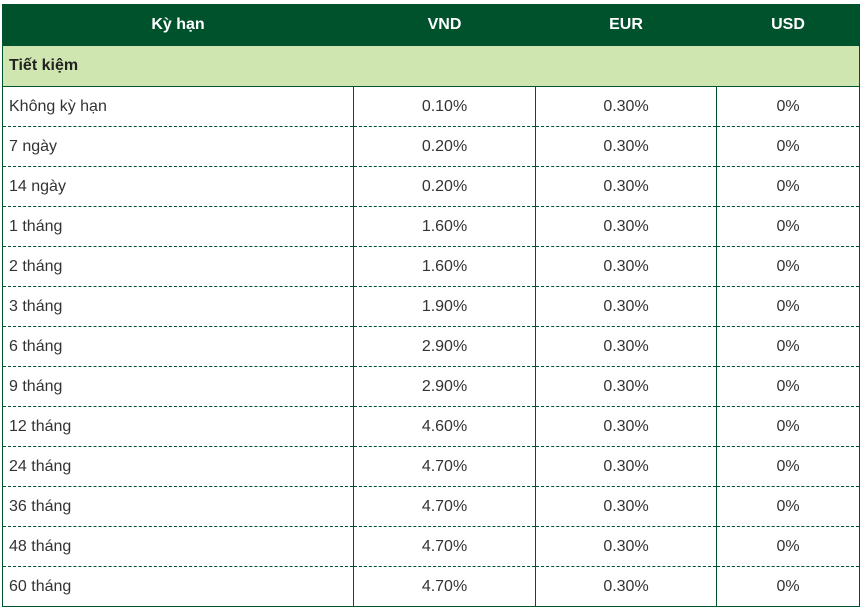  What do you see at coordinates (444, 106) in the screenshot?
I see `vnd-rate-cell: 0.10%` at bounding box center [444, 106].